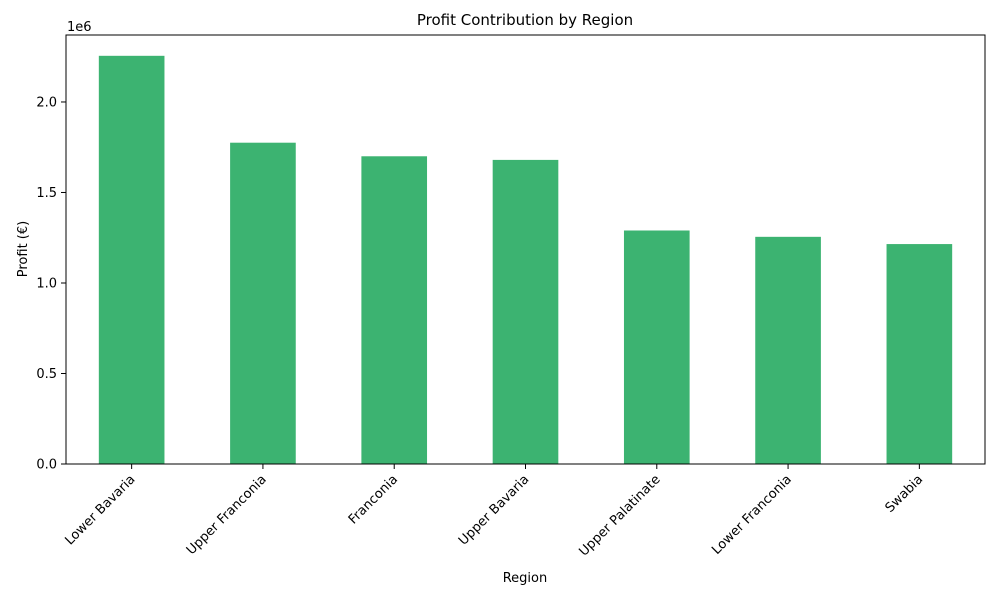 The height and width of the screenshot is (600, 1000). What do you see at coordinates (131, 259) in the screenshot?
I see `bar-lower-bavaria` at bounding box center [131, 259].